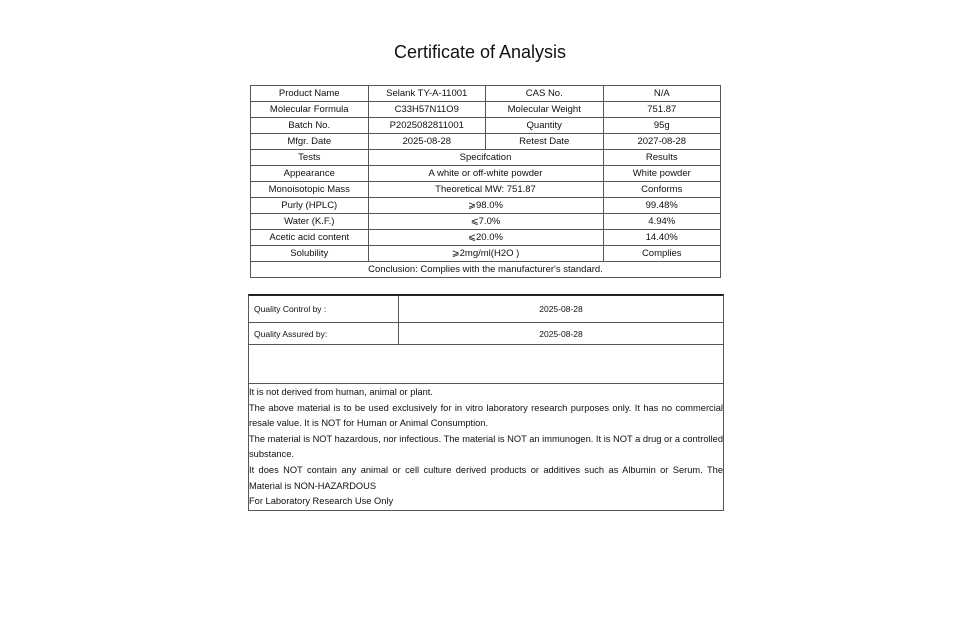 This screenshot has width=960, height=618. What do you see at coordinates (661, 221) in the screenshot?
I see `test-result: 4.94%` at bounding box center [661, 221].